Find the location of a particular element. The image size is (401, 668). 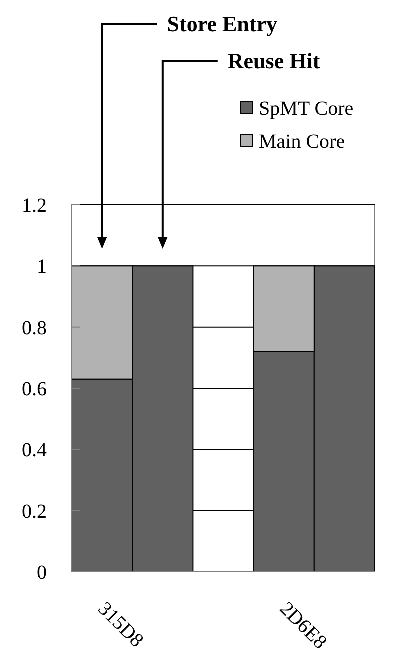

legend-label: Main Core is located at coordinates (302, 142).